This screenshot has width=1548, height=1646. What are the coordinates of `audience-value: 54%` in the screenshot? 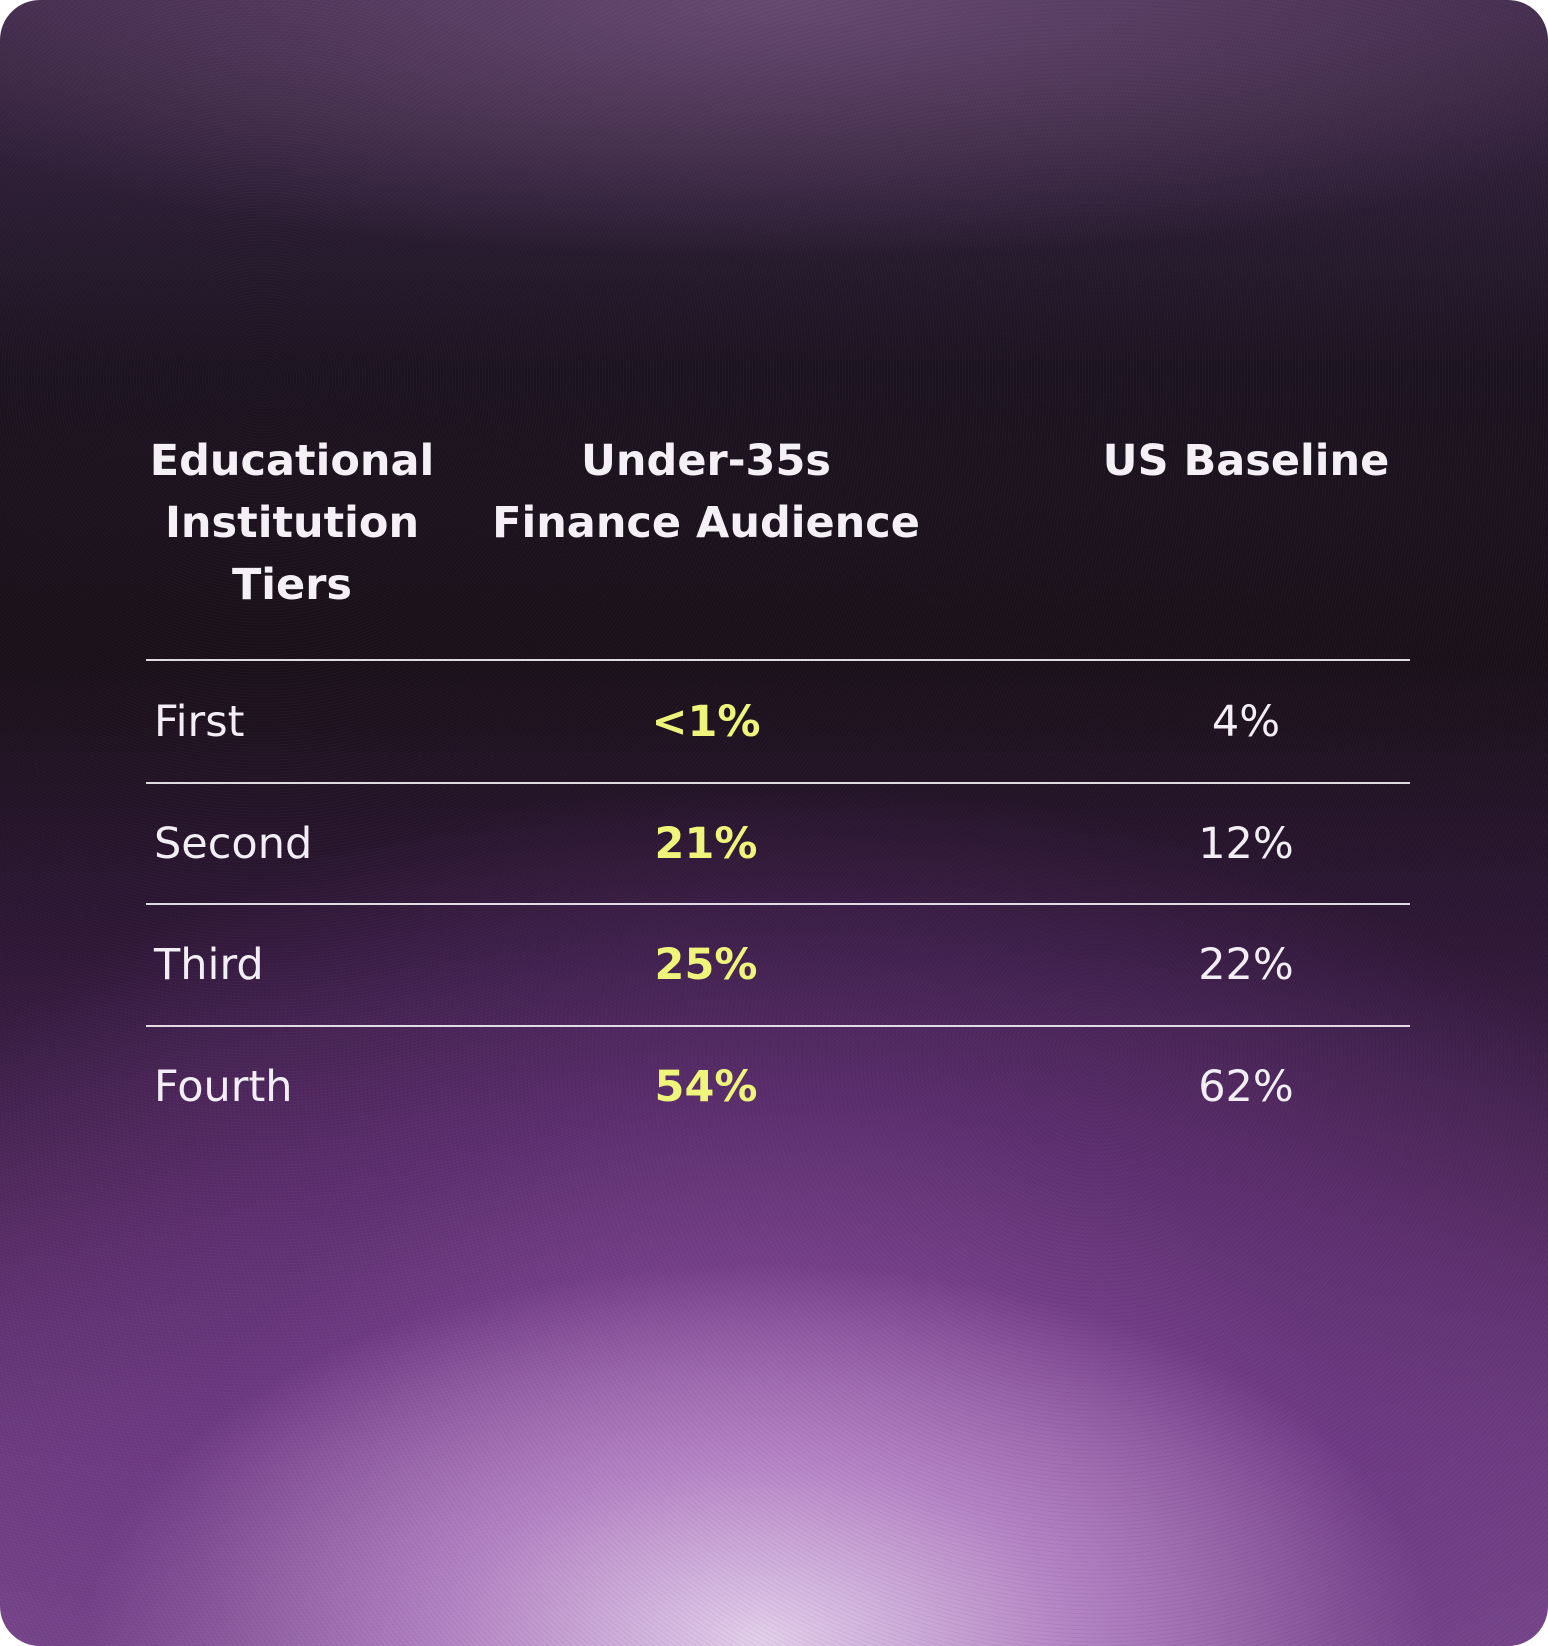 It's located at (706, 1087).